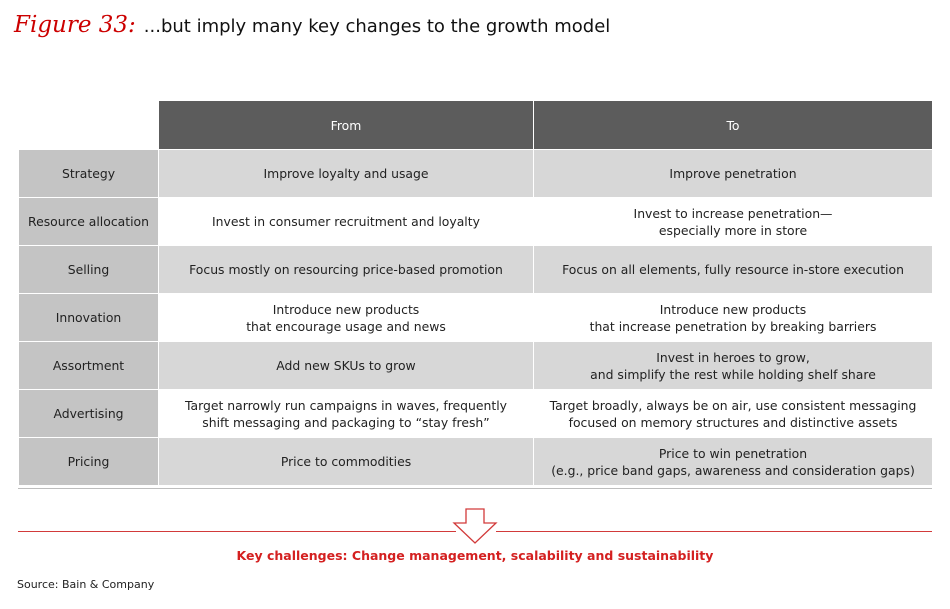 The image size is (950, 609). I want to click on table-bottom-rule, so click(475, 488).